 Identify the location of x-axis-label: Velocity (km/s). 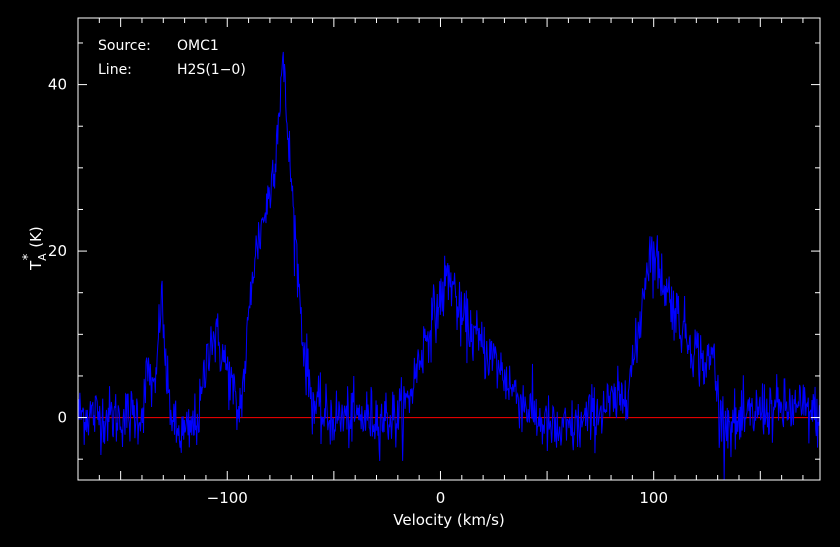
(448, 520).